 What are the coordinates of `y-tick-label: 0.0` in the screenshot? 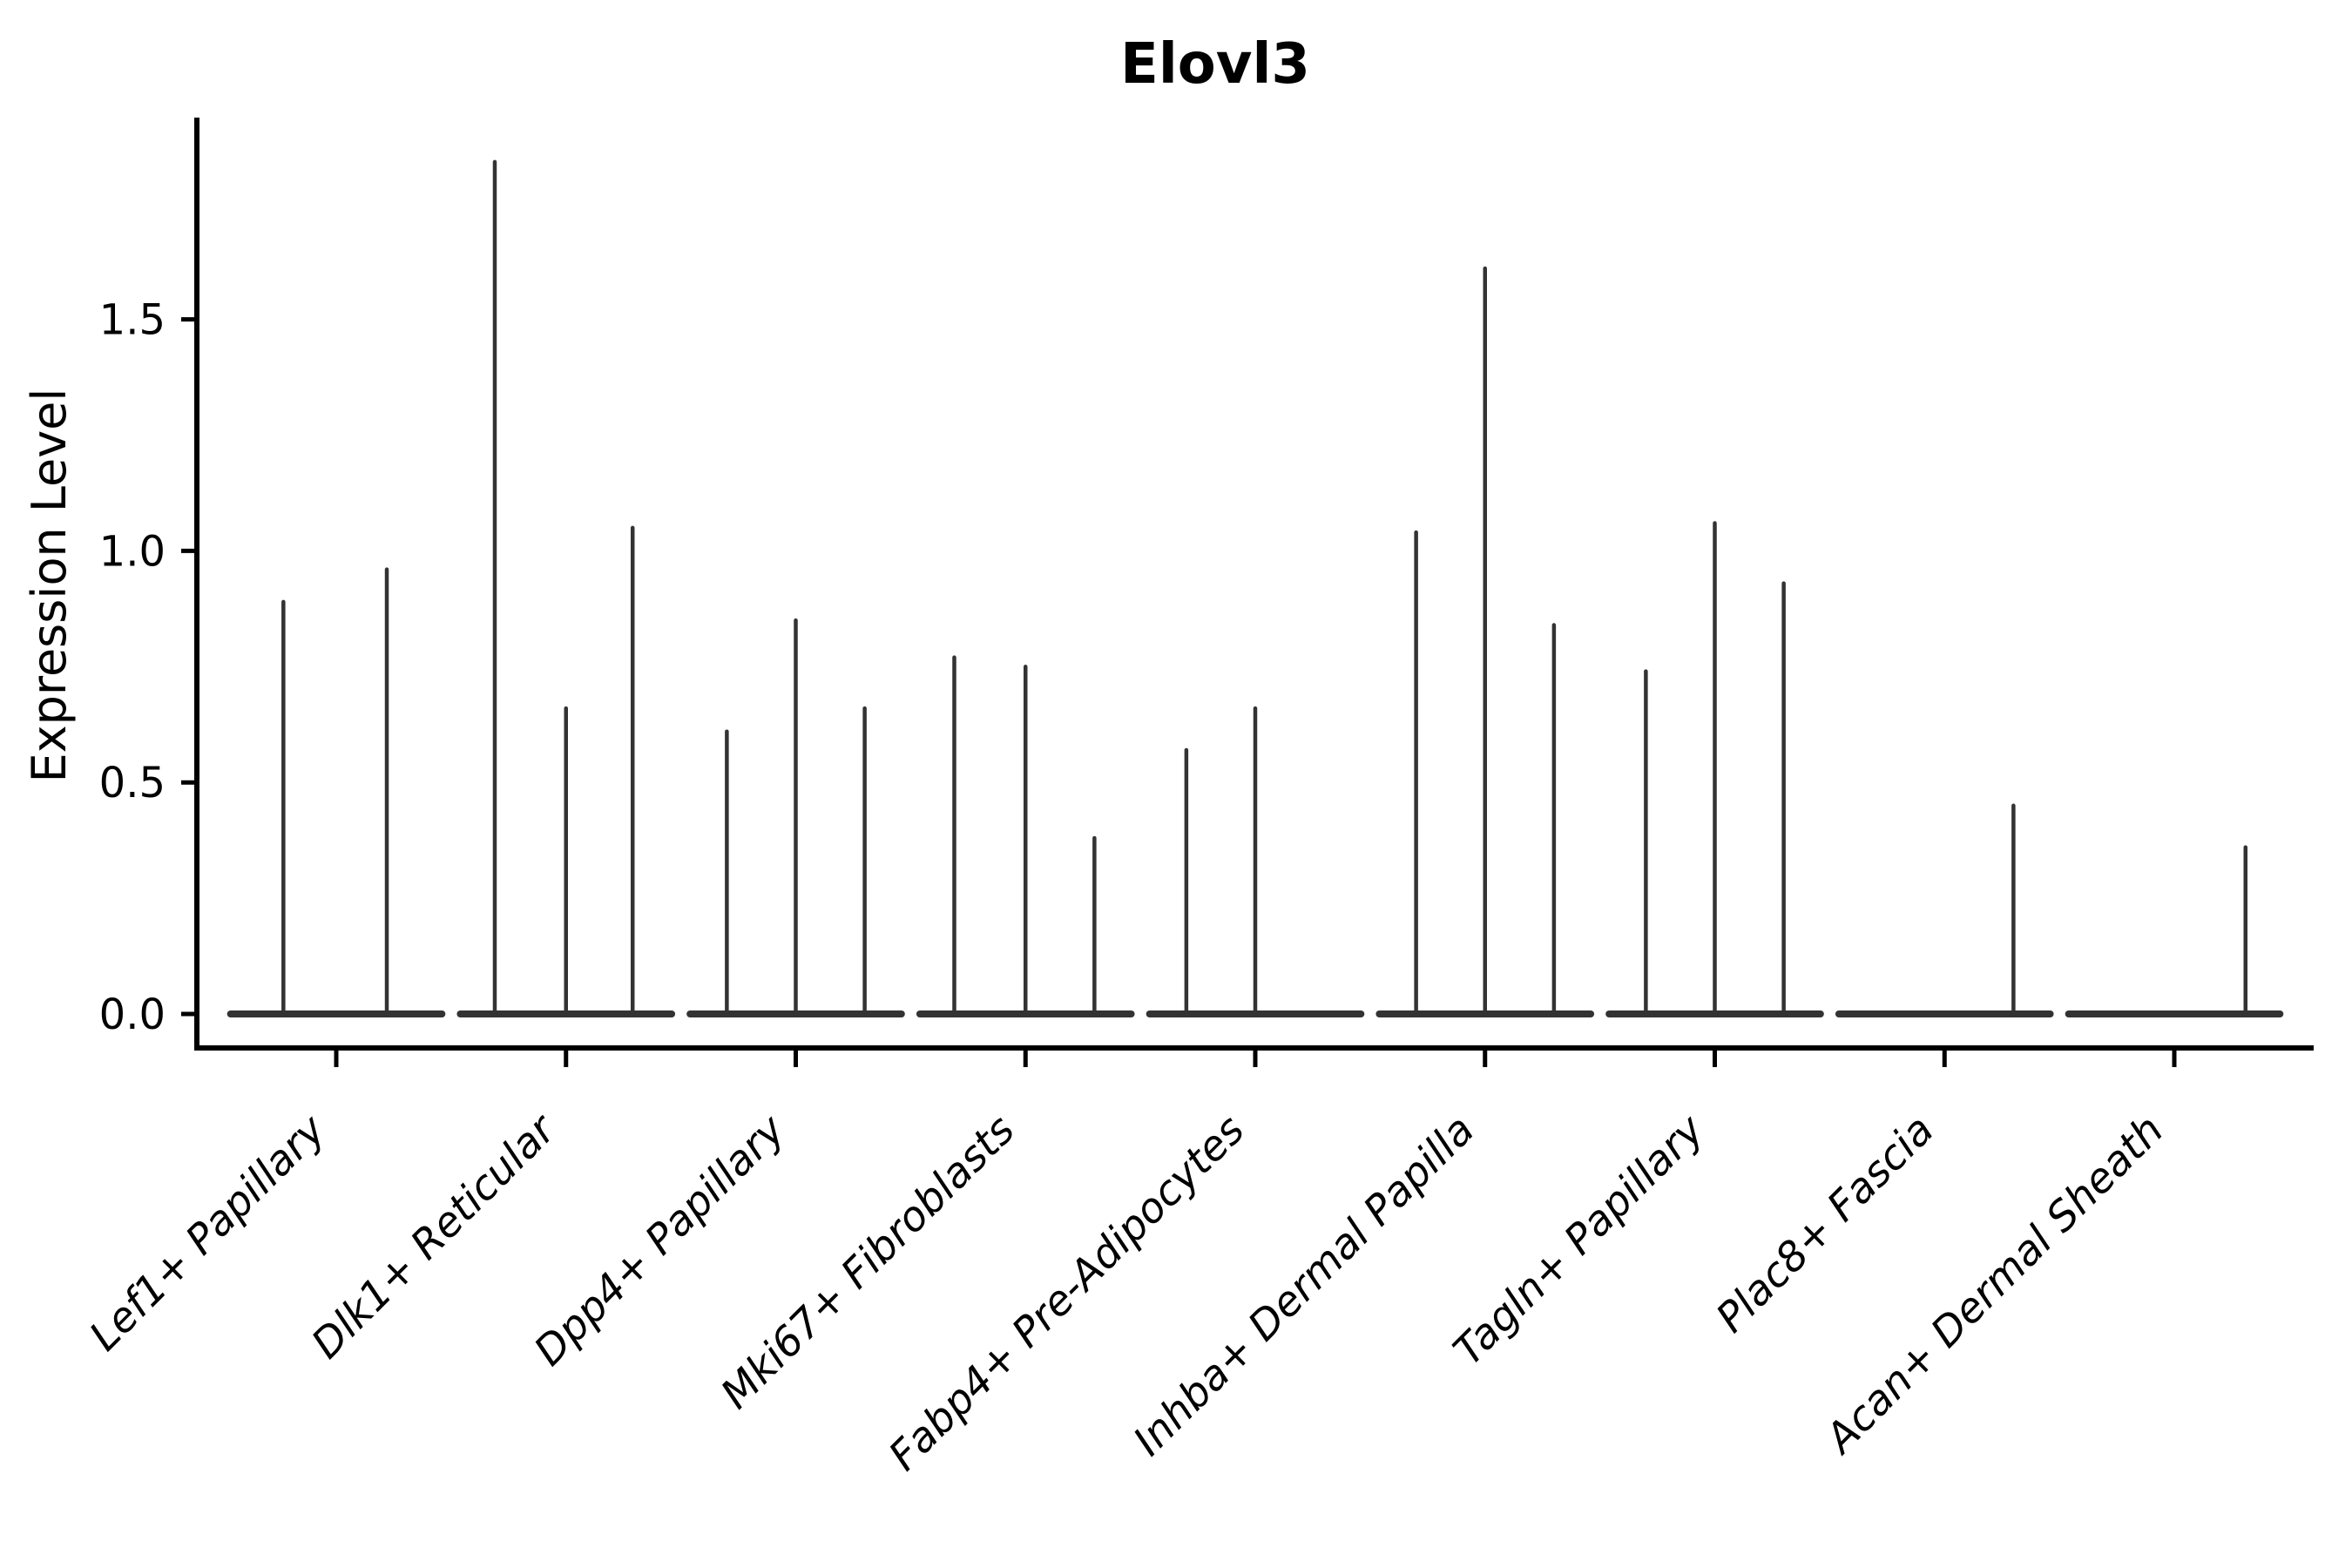 It's located at (132, 1014).